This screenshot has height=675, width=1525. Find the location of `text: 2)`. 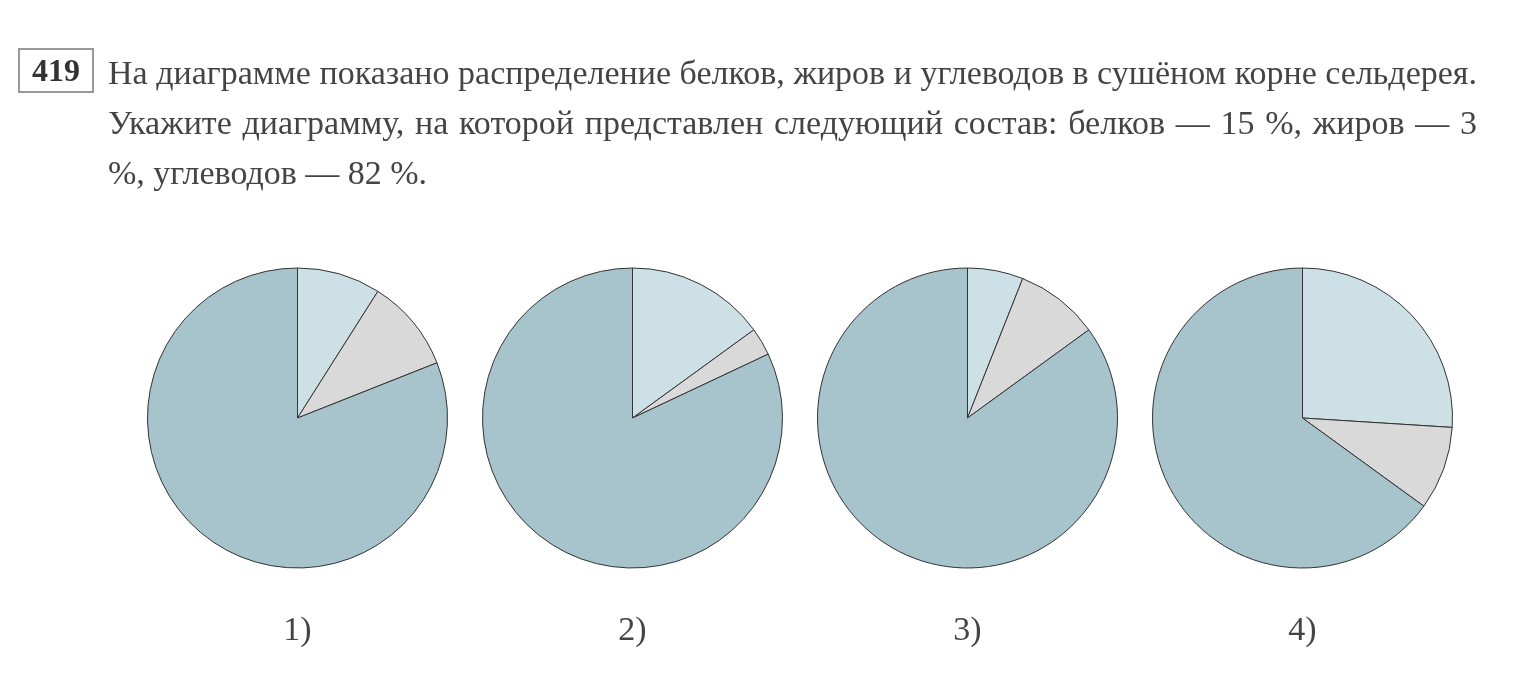

text: 2) is located at coordinates (632, 628).